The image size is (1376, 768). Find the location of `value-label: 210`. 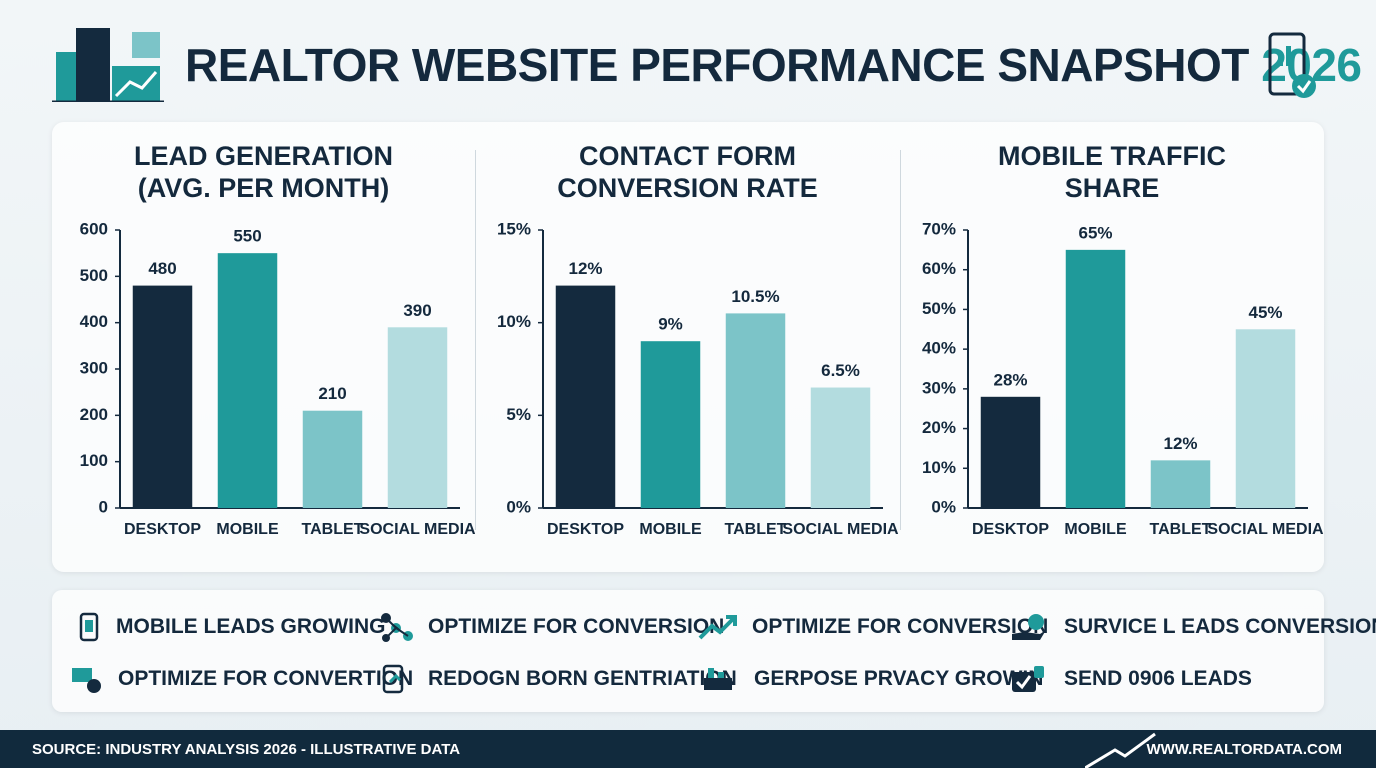

value-label: 210 is located at coordinates (332, 393).